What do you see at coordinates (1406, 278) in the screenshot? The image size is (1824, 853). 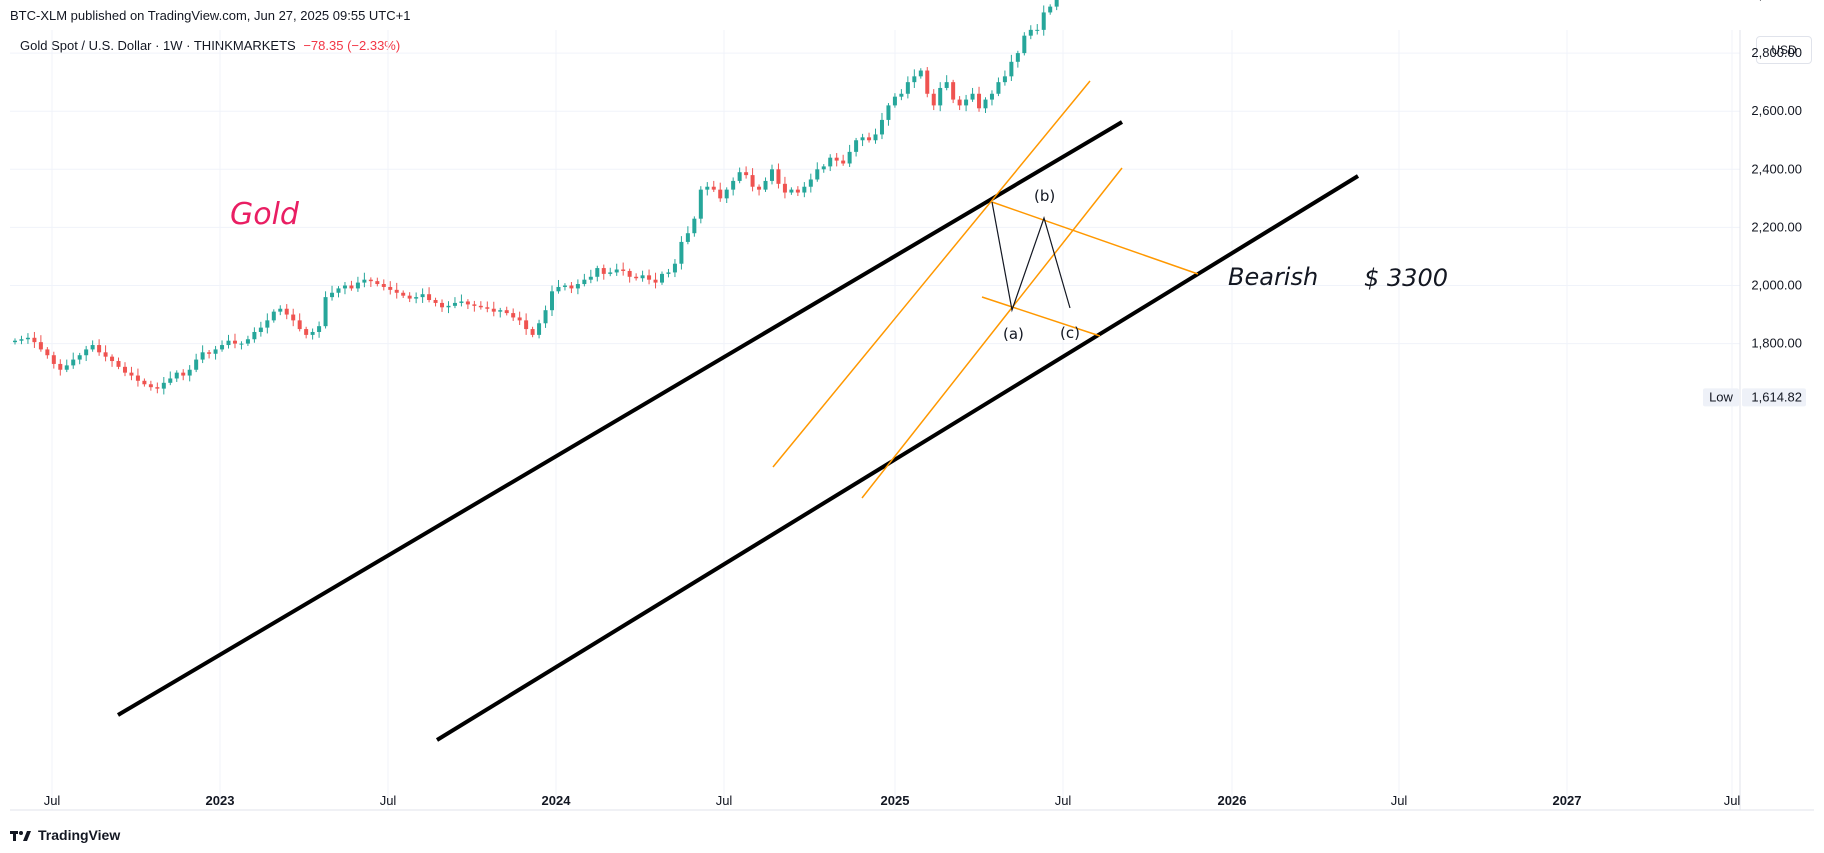 I see `annotation-target-price: $ 3300` at bounding box center [1406, 278].